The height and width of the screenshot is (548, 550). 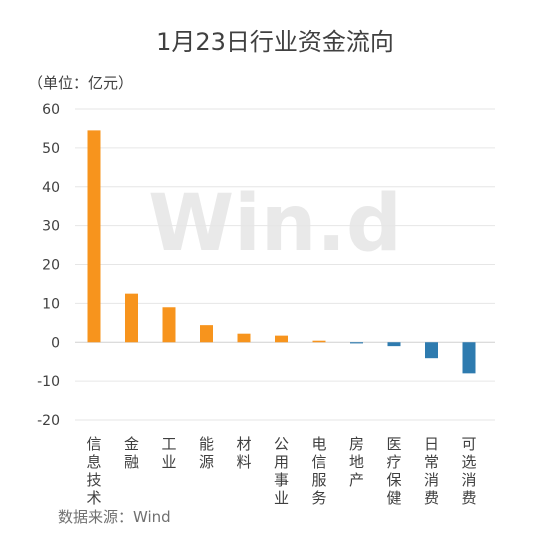 What do you see at coordinates (281, 471) in the screenshot?
I see `x-tick-label: 公用事业` at bounding box center [281, 471].